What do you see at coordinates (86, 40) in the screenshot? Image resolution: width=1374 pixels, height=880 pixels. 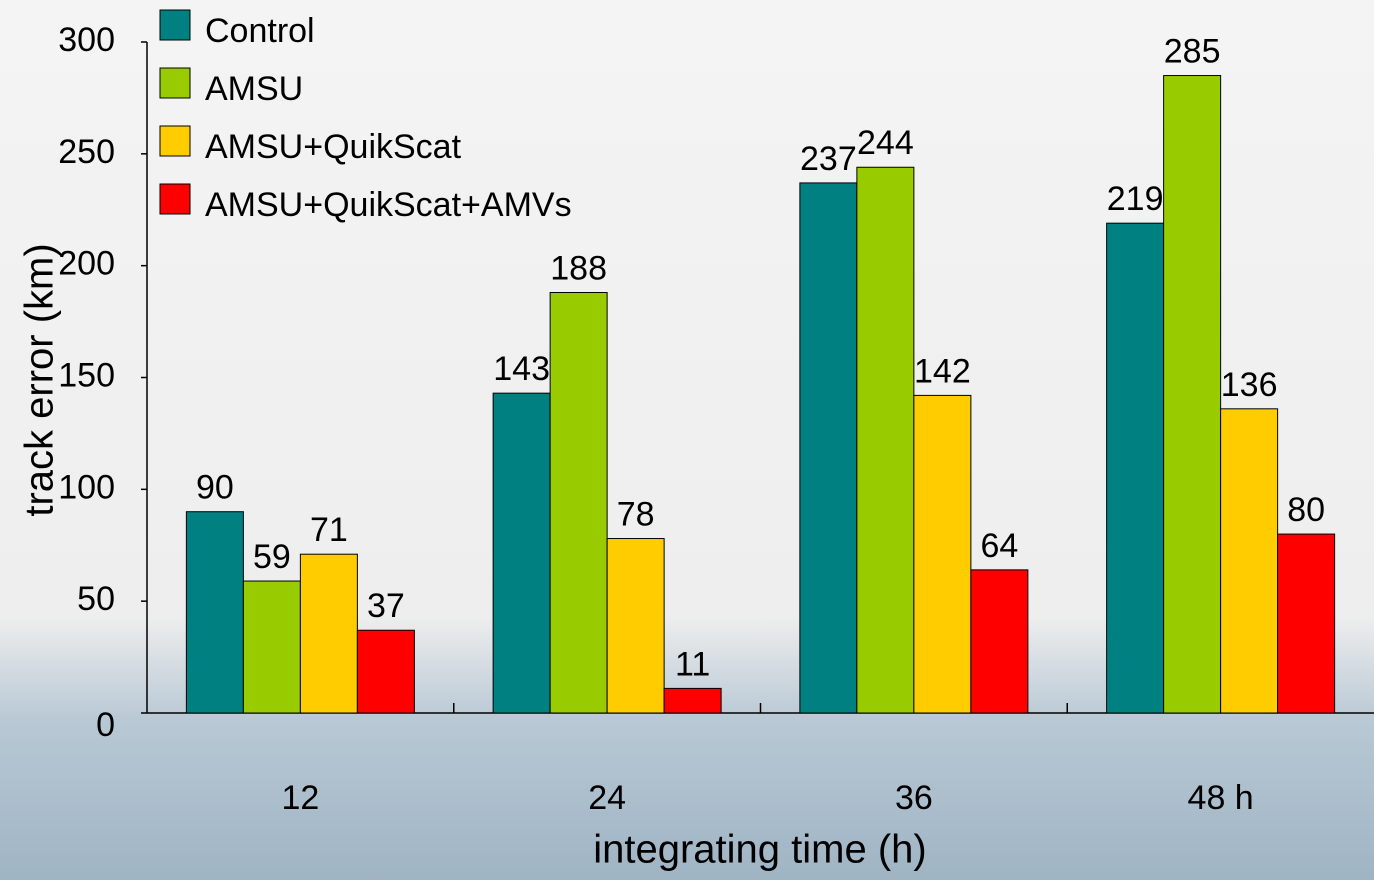 I see `y-tick-label: 300` at bounding box center [86, 40].